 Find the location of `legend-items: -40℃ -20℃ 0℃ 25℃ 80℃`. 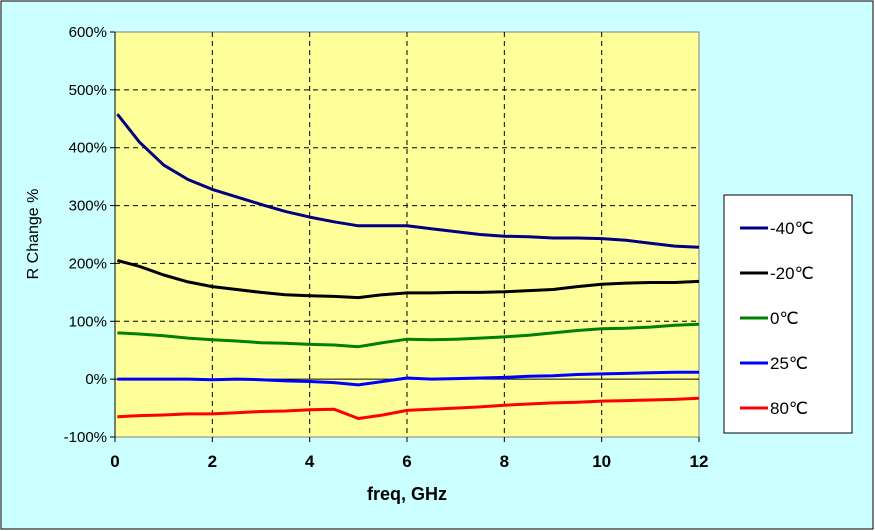

legend-items: -40℃ -20℃ 0℃ 25℃ 80℃ is located at coordinates (777, 318).